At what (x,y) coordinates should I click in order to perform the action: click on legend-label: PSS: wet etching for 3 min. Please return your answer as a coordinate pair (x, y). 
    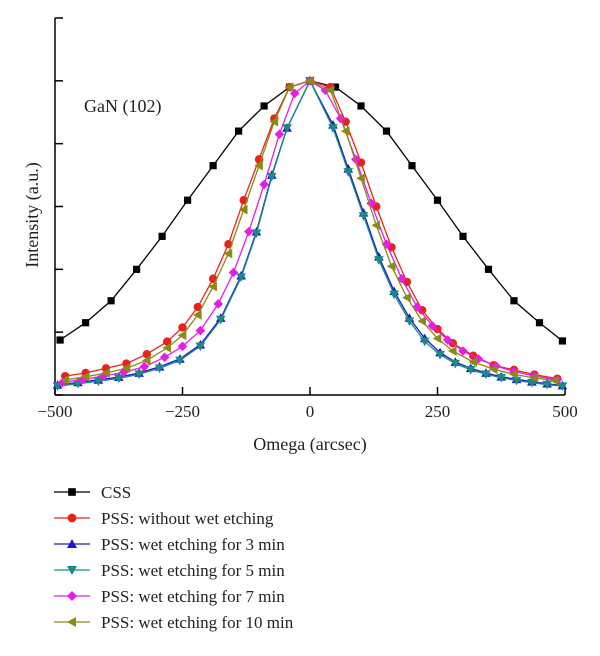
    Looking at the image, I should click on (193, 544).